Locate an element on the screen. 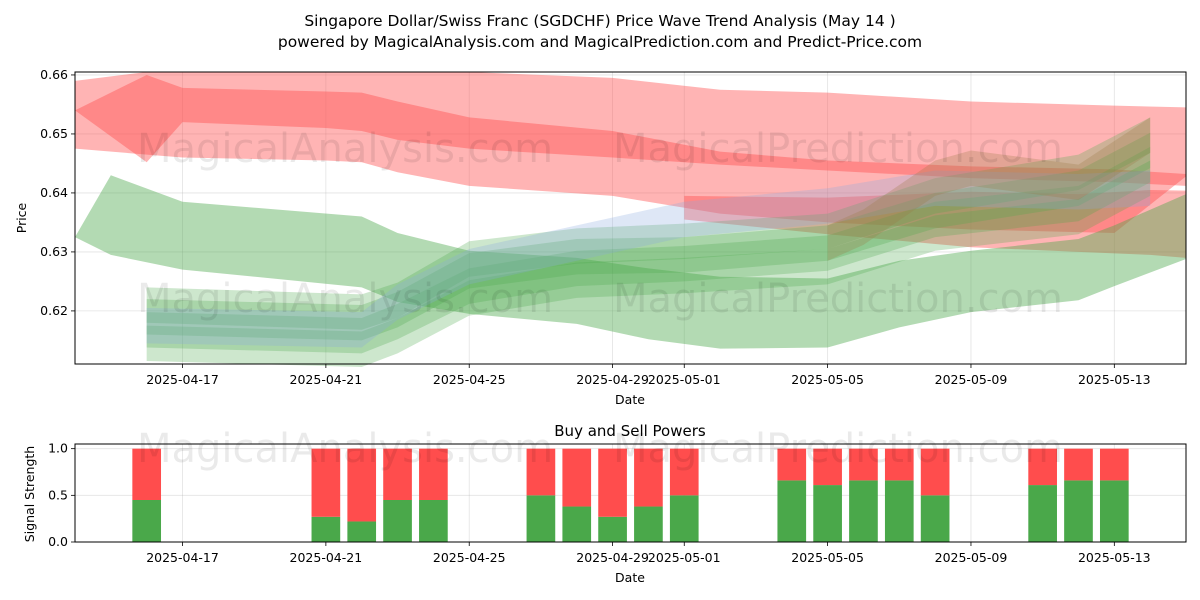  price-y-tick-label: 0.65 is located at coordinates (54, 133).